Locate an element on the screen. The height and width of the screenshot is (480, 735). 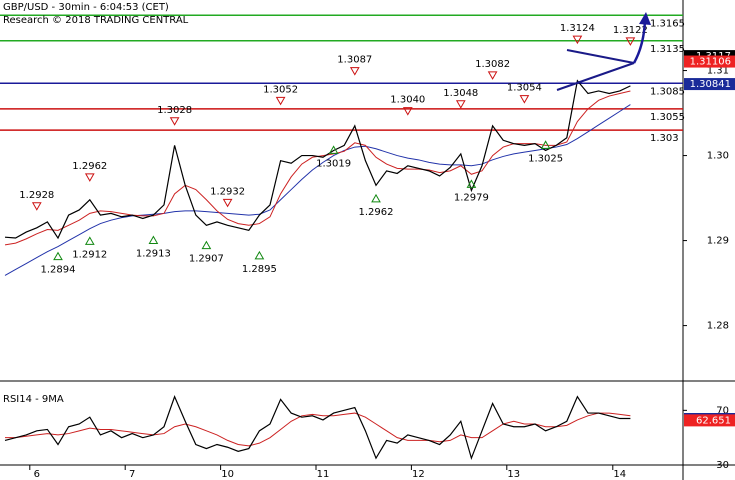
level-label: 1.3055 is located at coordinates (667, 117).